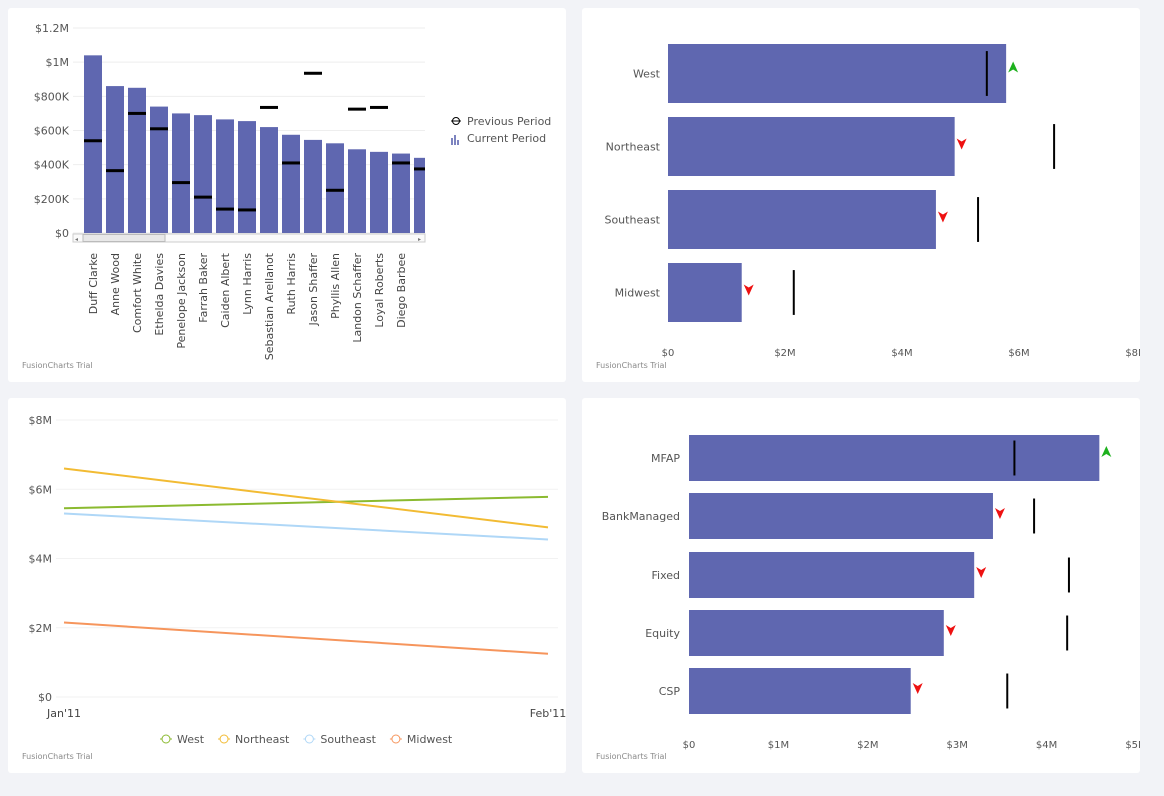 The image size is (1164, 796). I want to click on series-line-midwest, so click(306, 638).